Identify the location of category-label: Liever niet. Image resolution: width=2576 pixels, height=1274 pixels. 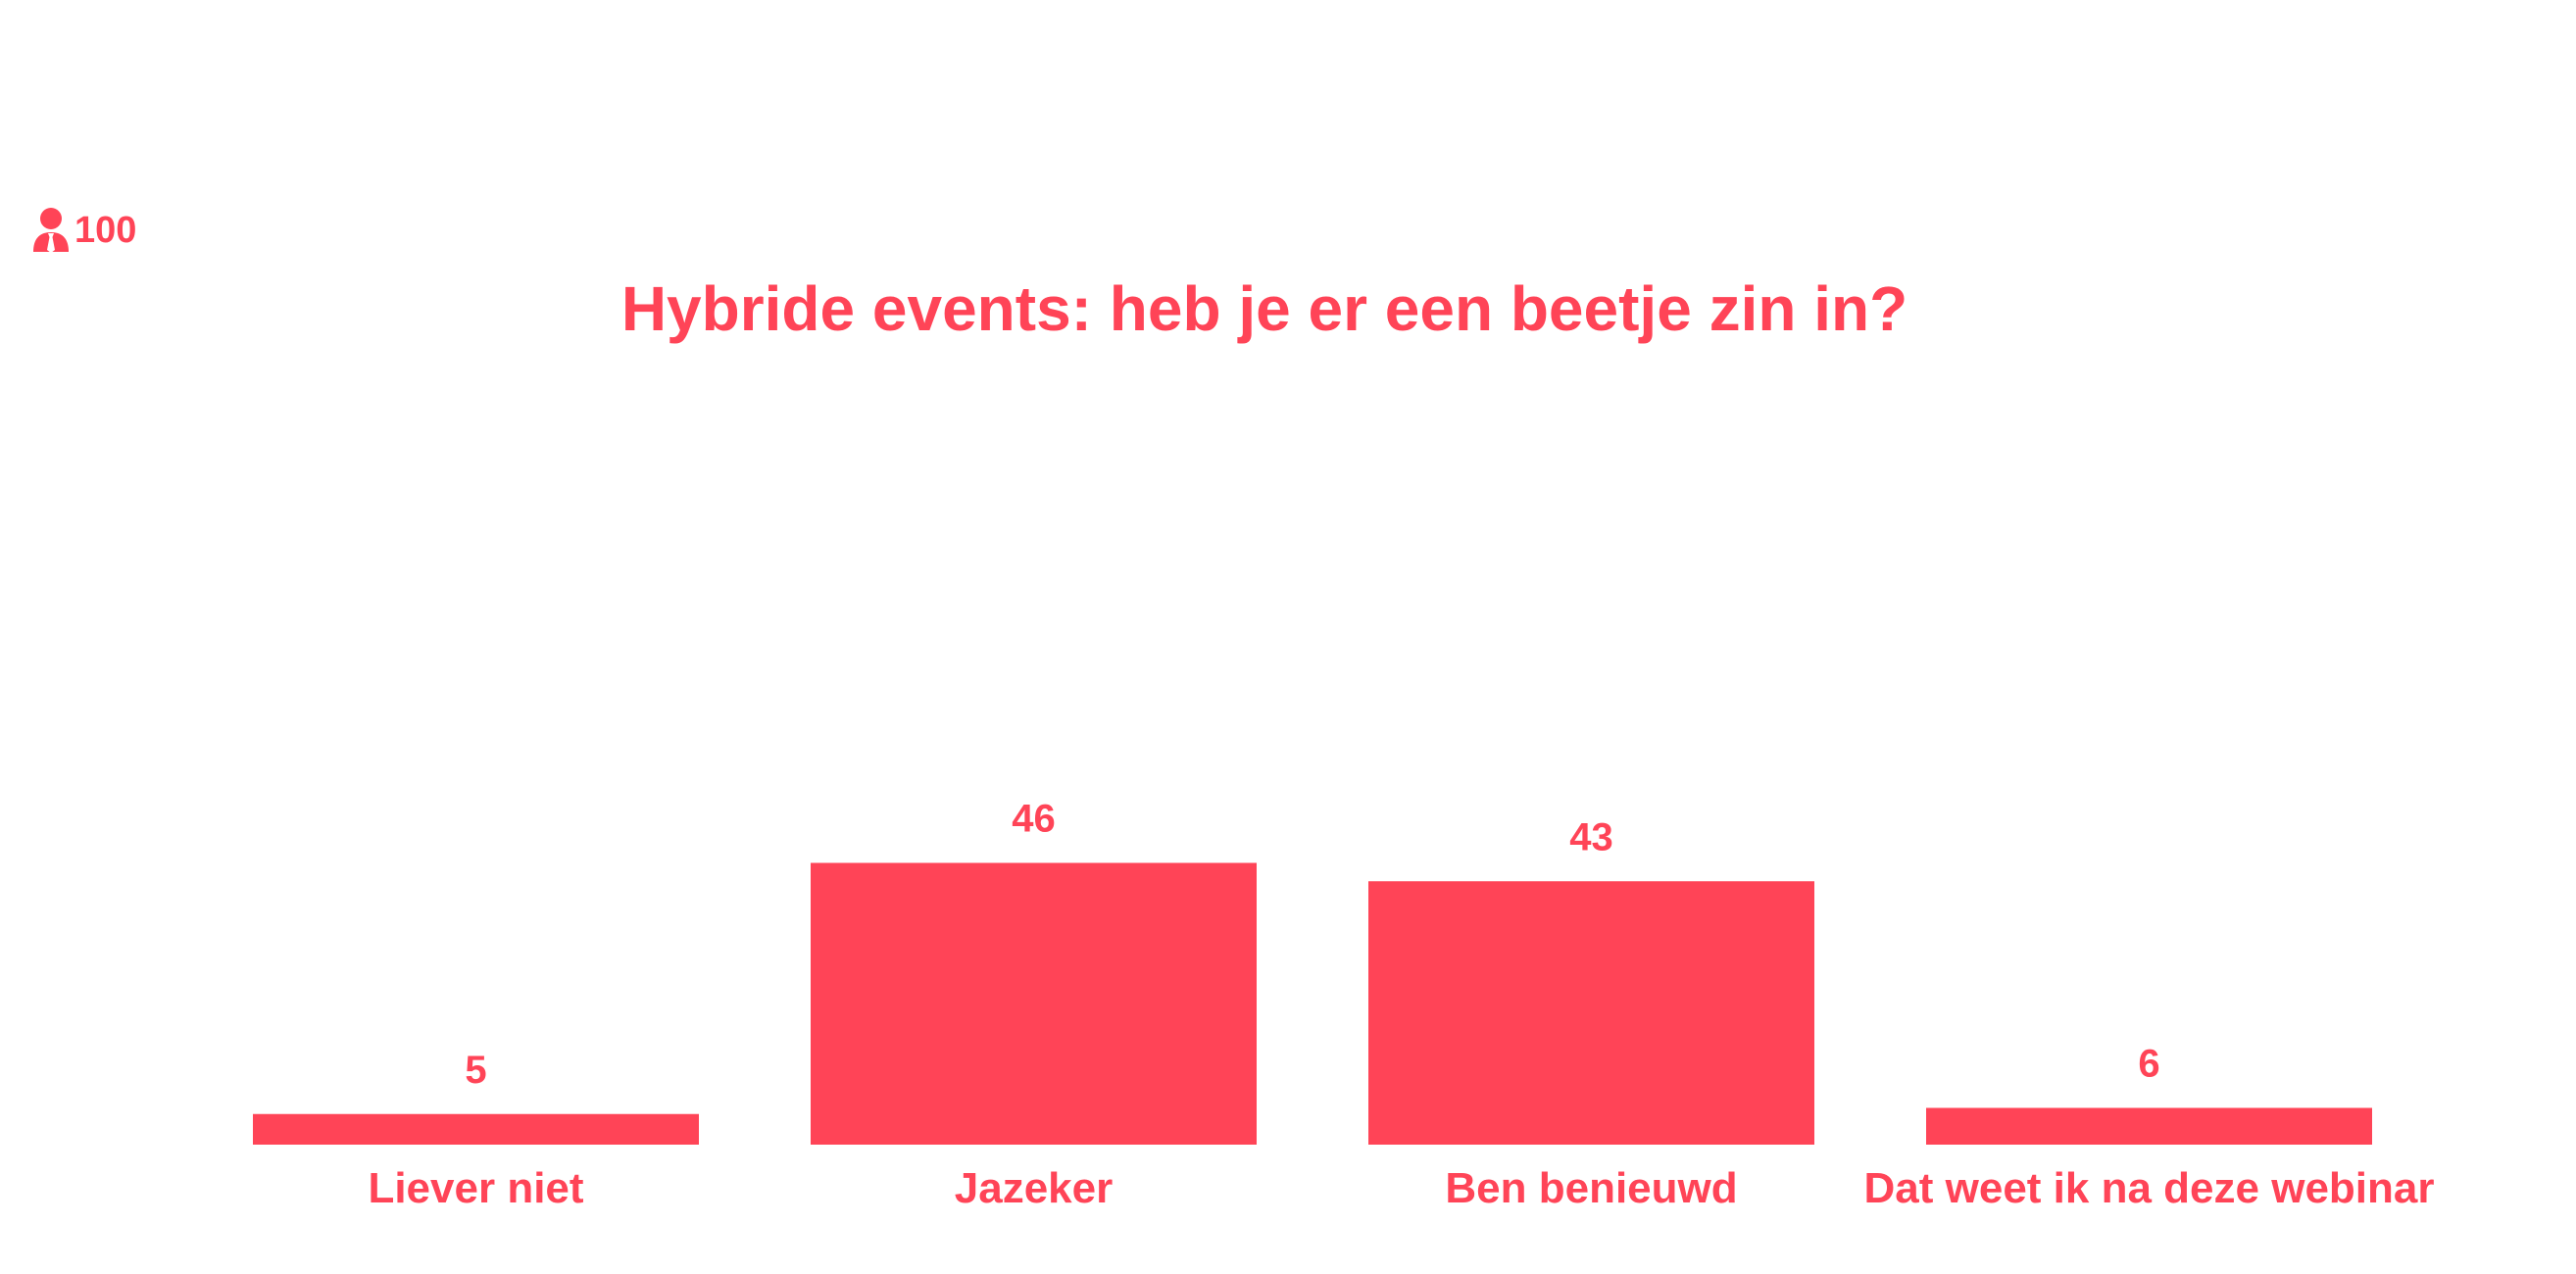
(475, 1188).